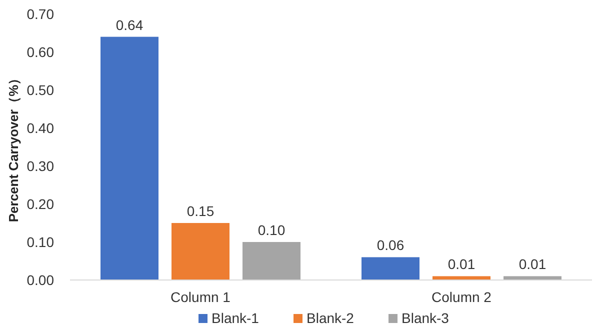 The width and height of the screenshot is (600, 336). What do you see at coordinates (236, 318) in the screenshot?
I see `legend-label: Blank-1` at bounding box center [236, 318].